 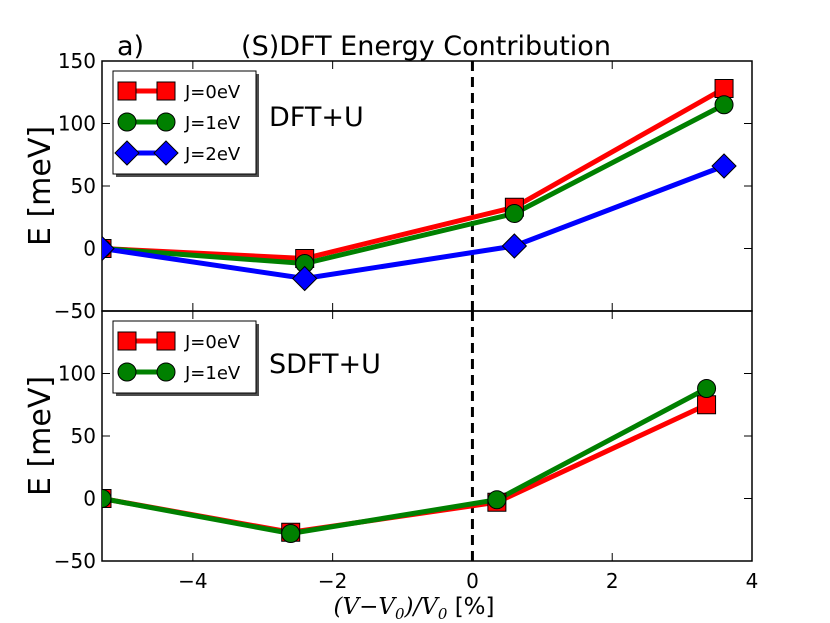 What do you see at coordinates (40, 186) in the screenshot?
I see `top-y-axis-label: E [meV]` at bounding box center [40, 186].